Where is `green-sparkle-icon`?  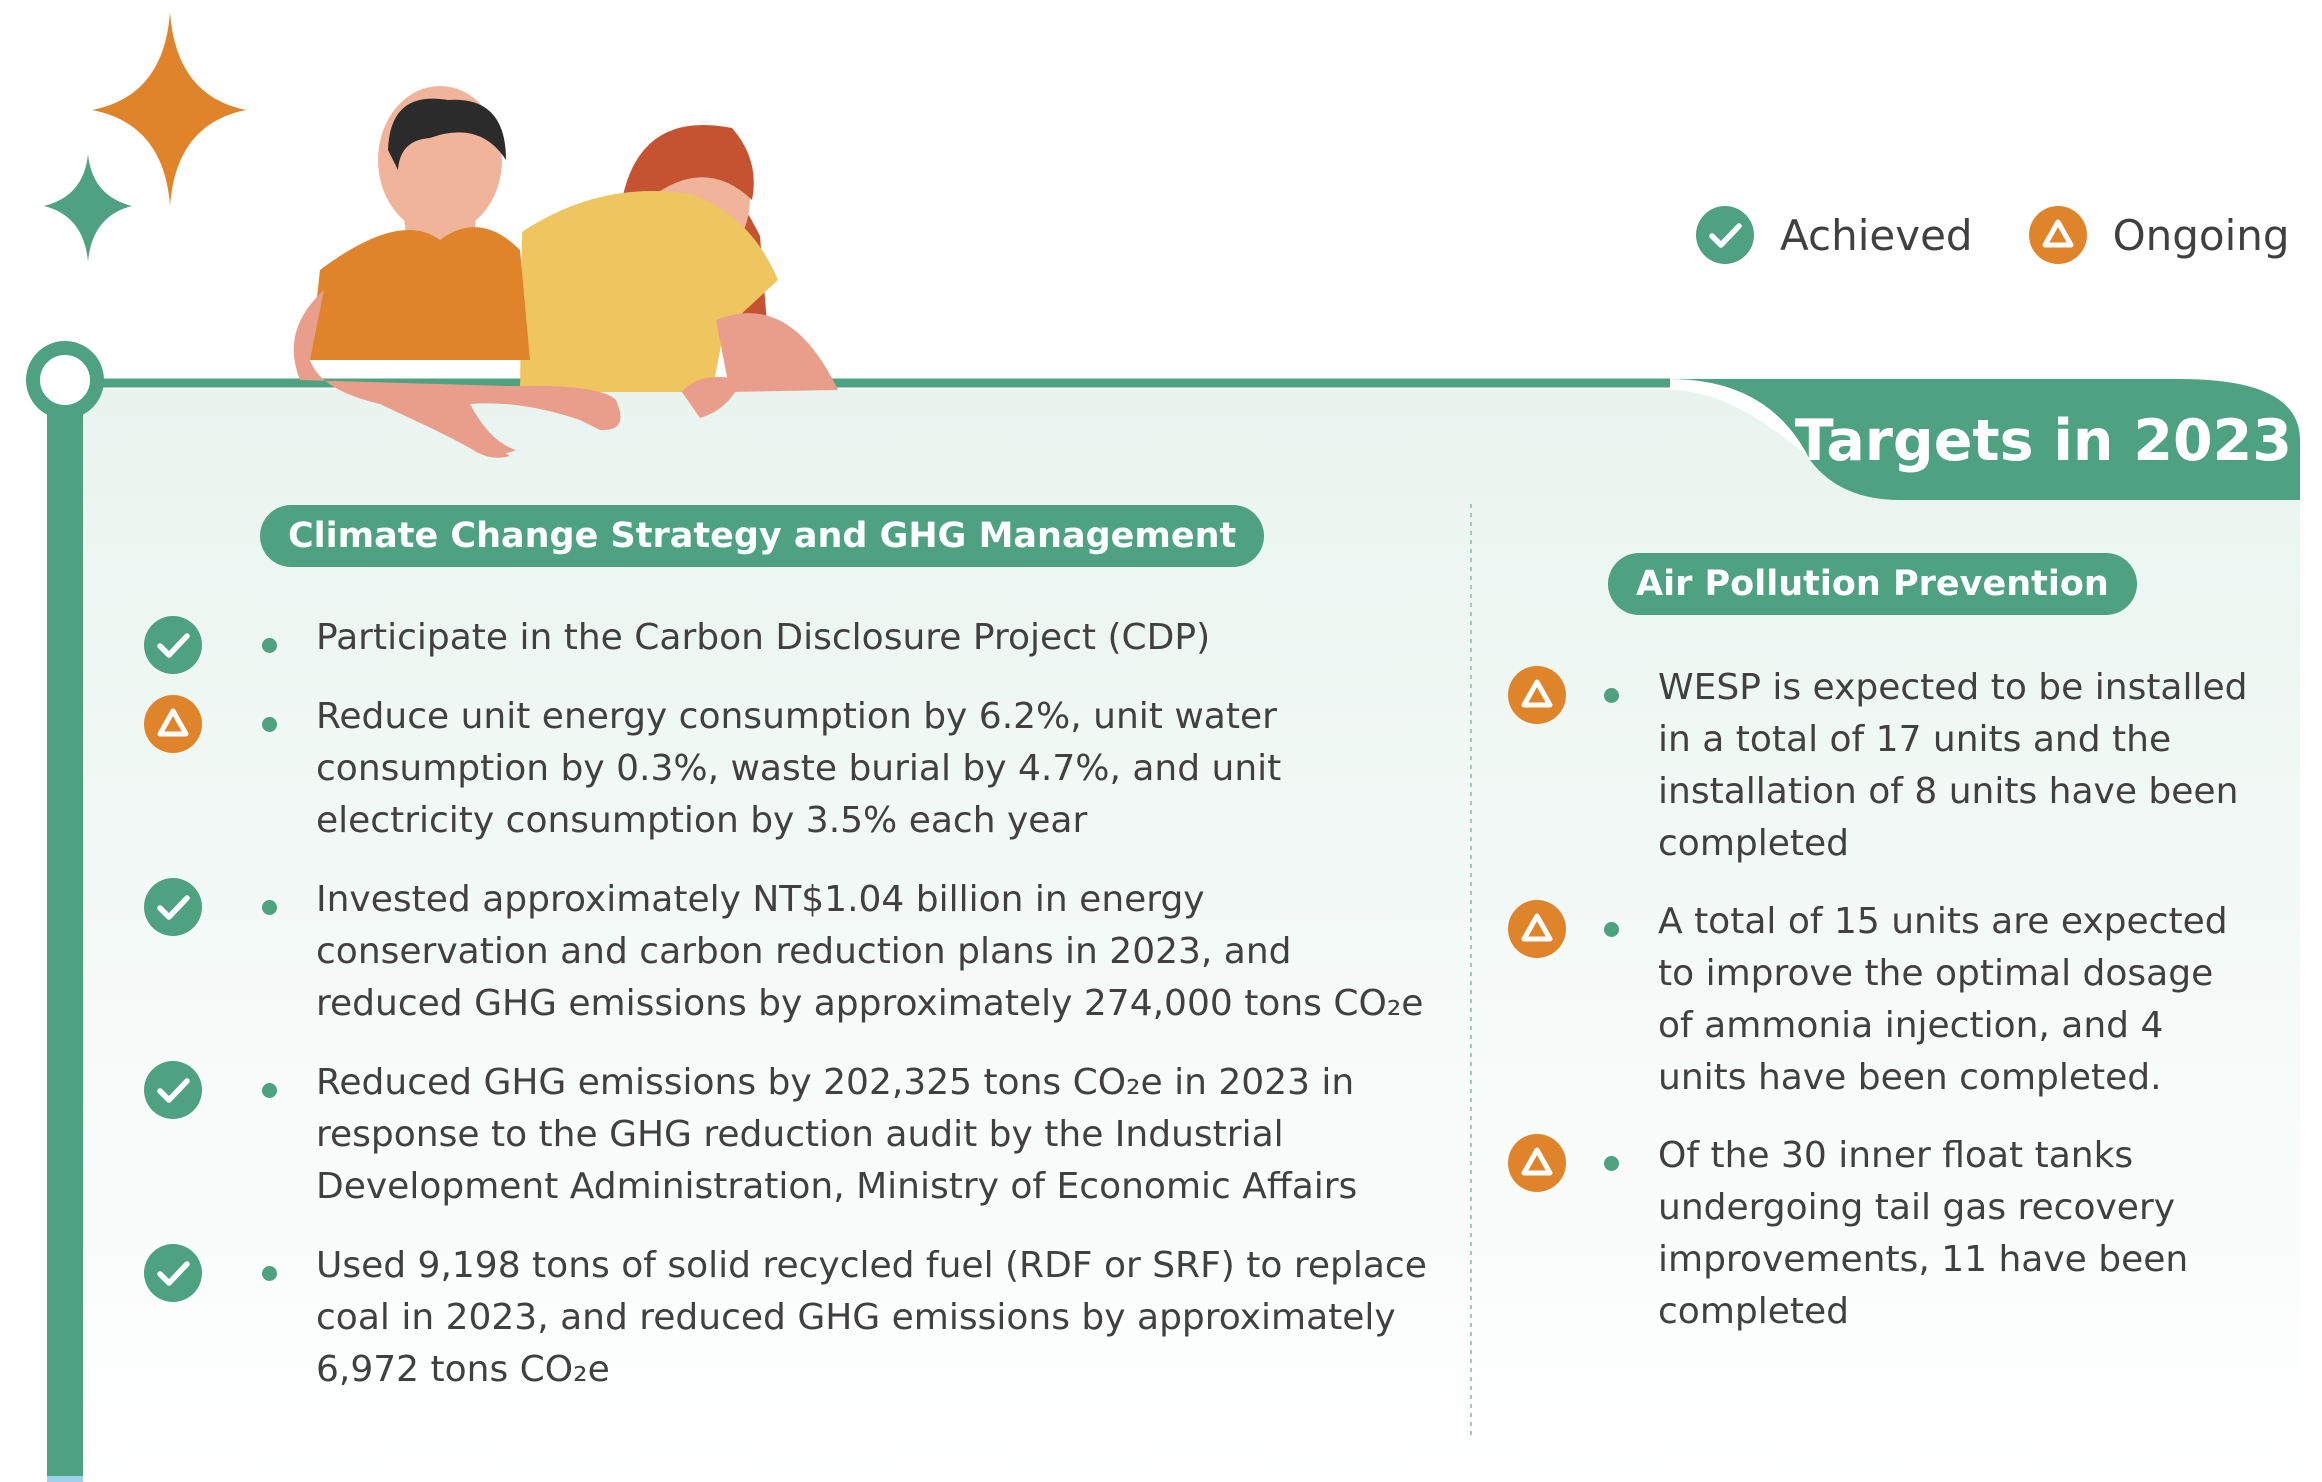
green-sparkle-icon is located at coordinates (88, 208).